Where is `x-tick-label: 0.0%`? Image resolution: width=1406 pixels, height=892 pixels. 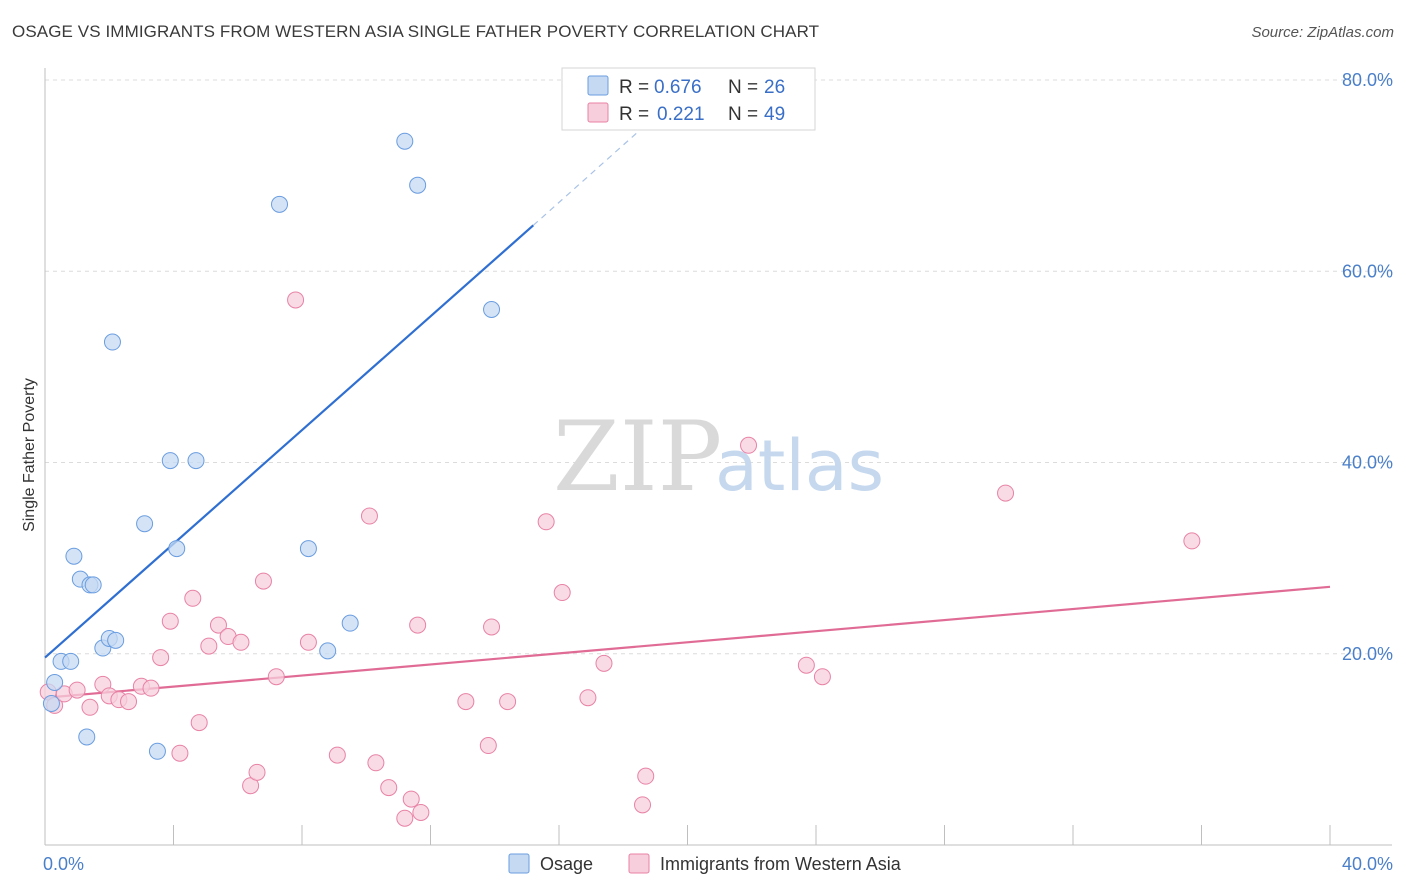
x-tick-label: 0.0% is located at coordinates (63, 864).